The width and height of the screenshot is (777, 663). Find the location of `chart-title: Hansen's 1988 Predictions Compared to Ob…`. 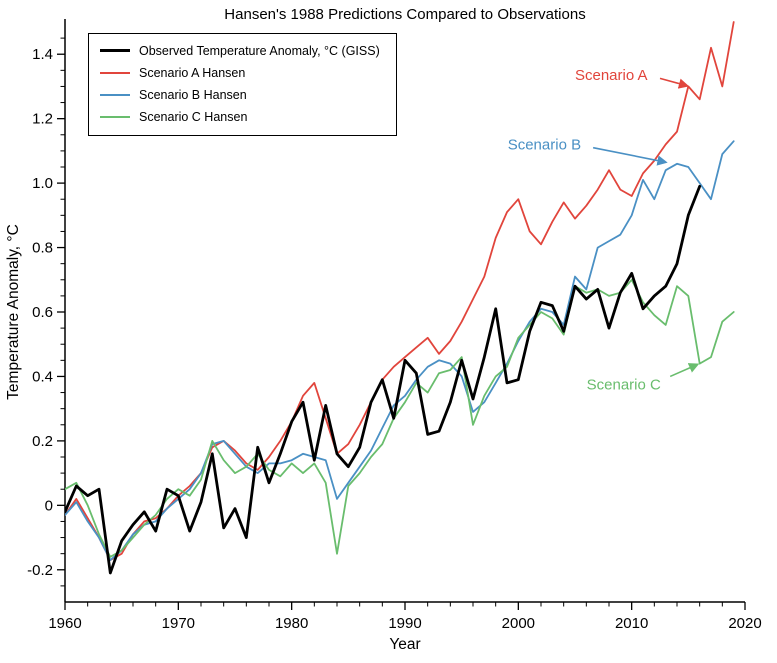

chart-title: Hansen's 1988 Predictions Compared to Ob… is located at coordinates (405, 14).